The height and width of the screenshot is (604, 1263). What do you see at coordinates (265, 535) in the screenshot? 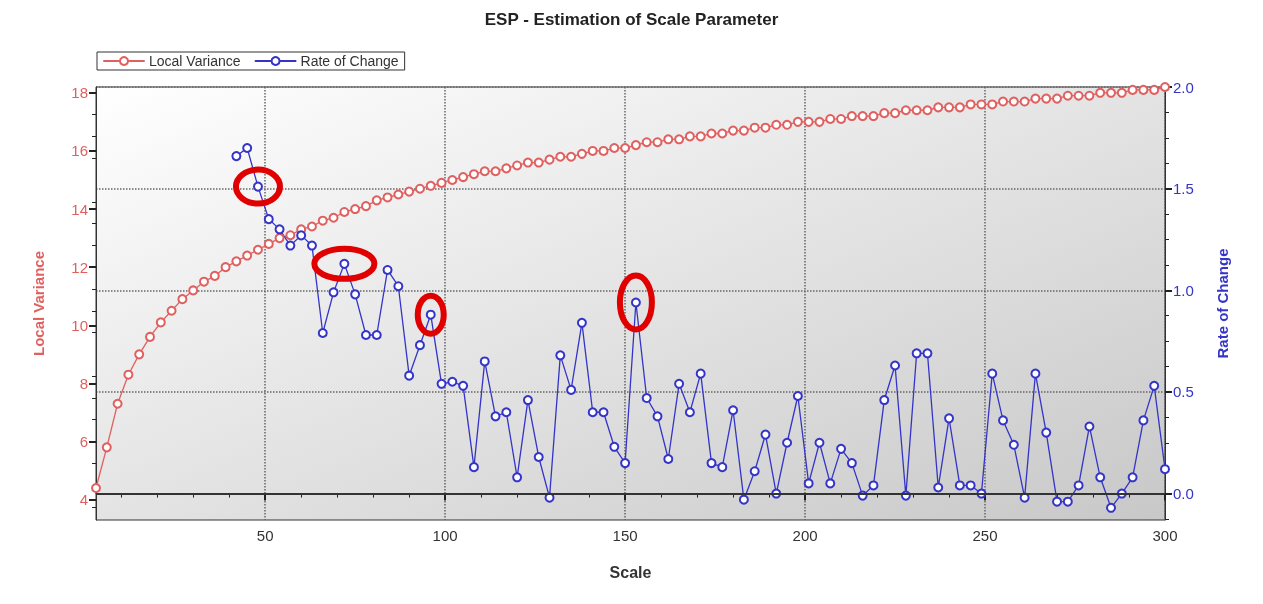
I see `x-tick-label: 50` at bounding box center [265, 535].